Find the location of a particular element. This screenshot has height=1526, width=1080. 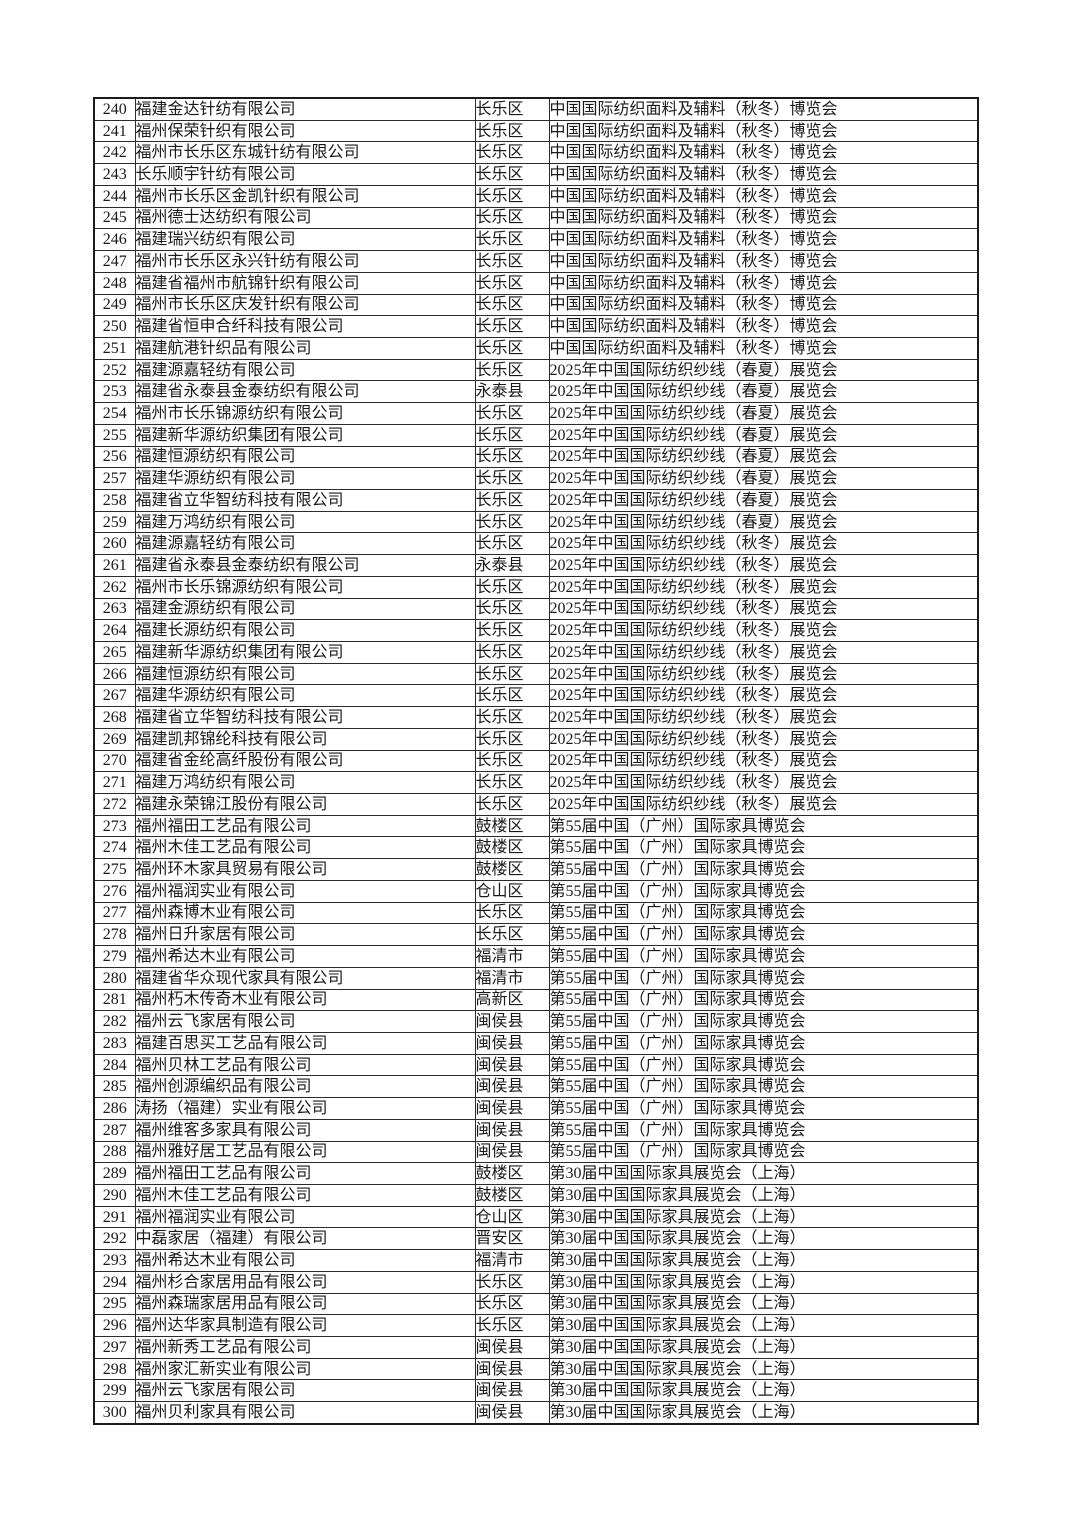

company-name-cell: 福州雅好居工艺品有限公司 is located at coordinates (305, 1152).